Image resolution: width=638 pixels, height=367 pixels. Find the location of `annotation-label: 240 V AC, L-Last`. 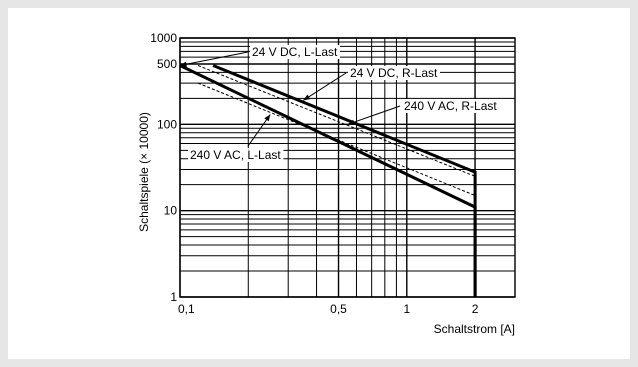

annotation-label: 240 V AC, L-Last is located at coordinates (235, 155).